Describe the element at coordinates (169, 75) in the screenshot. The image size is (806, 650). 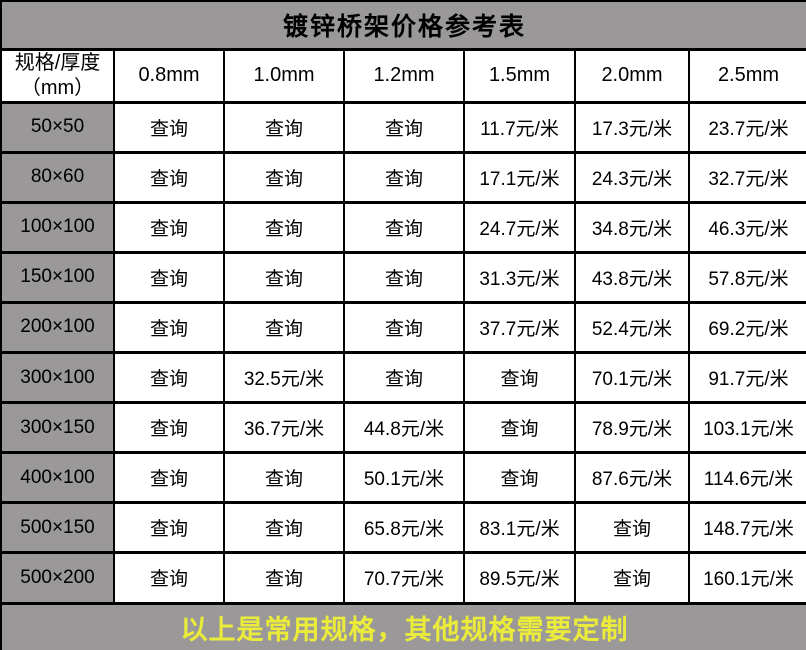
I see `column-header: 0.8mm` at that location.